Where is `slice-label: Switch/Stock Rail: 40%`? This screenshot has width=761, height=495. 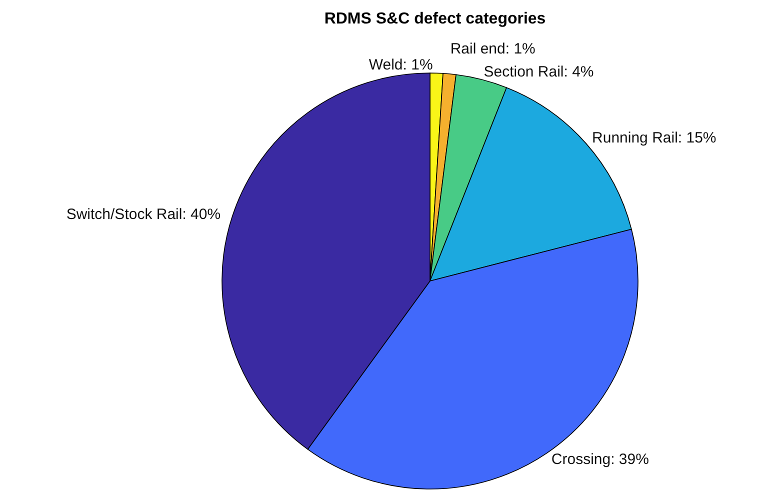 slice-label: Switch/Stock Rail: 40% is located at coordinates (143, 214).